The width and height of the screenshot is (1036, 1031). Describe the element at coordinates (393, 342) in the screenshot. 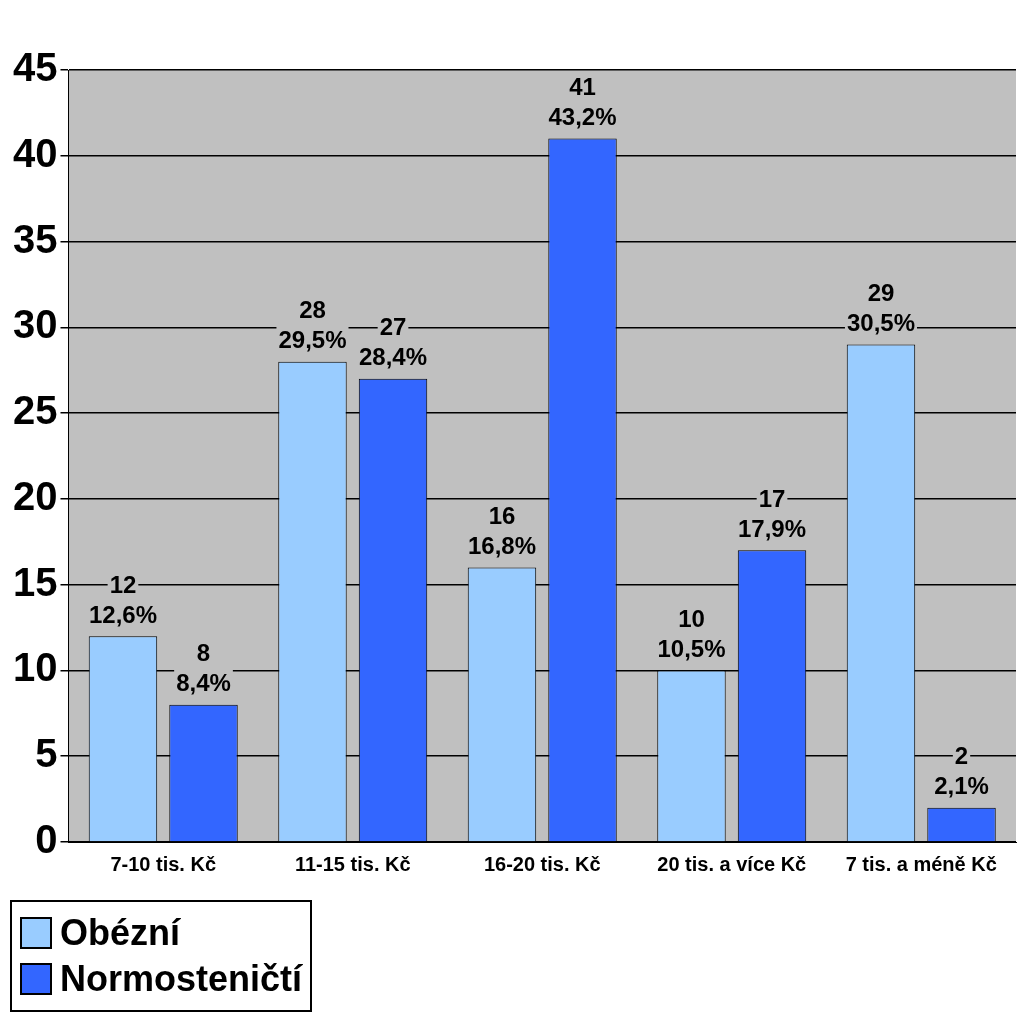

I see `data-label: 27 28,4%` at that location.